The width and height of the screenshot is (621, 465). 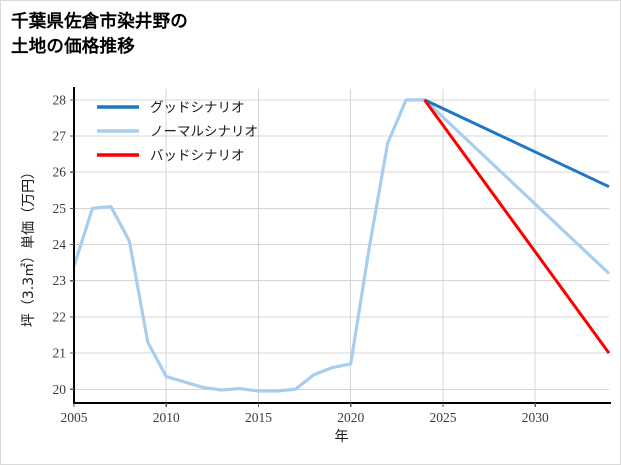 What do you see at coordinates (350, 417) in the screenshot?
I see `x-tick-label: 2020` at bounding box center [350, 417].